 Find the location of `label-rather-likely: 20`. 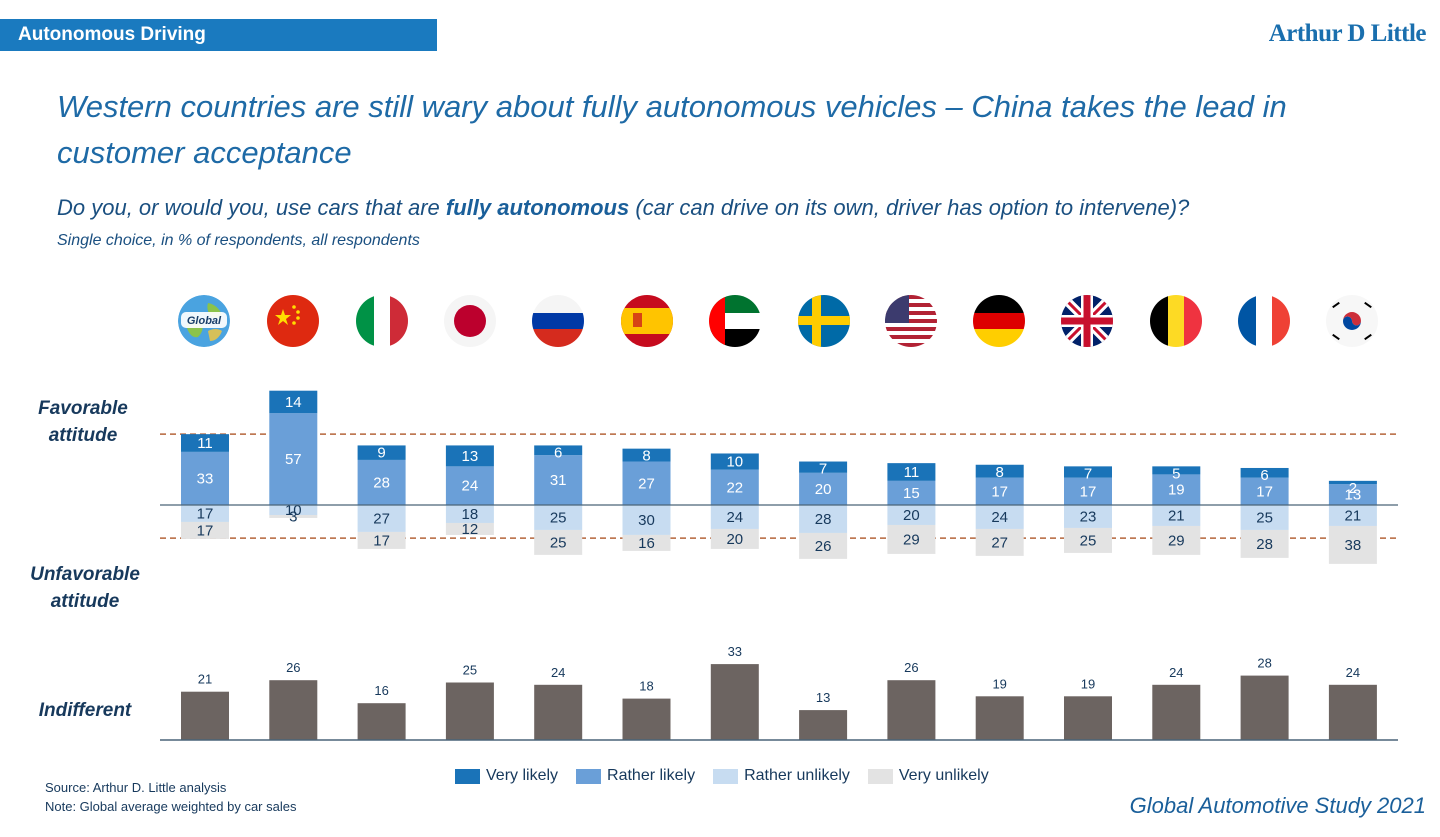

label-rather-likely: 20 is located at coordinates (823, 489).